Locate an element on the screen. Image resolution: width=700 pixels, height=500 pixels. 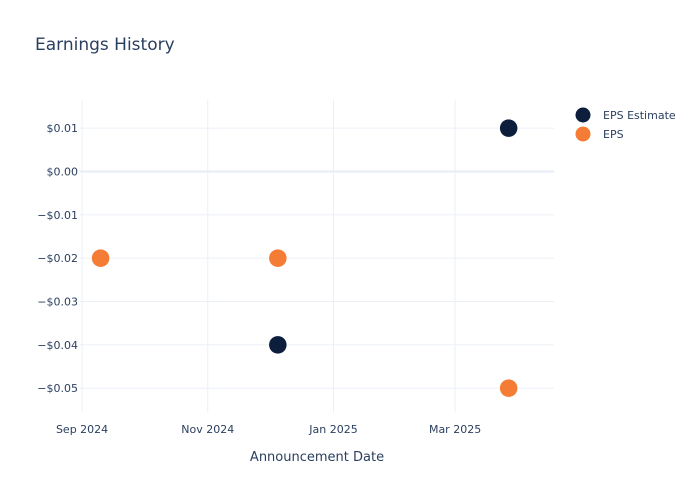
legend-item: EPS Estimate is located at coordinates (625, 115).